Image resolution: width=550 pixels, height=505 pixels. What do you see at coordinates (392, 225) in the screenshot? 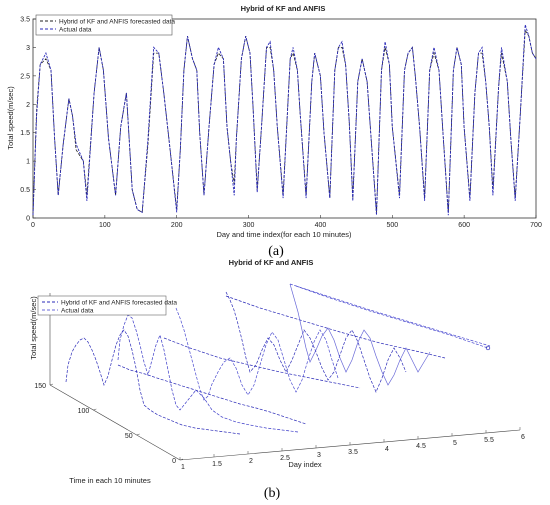
I see `chart-a-x-tick-label: 500` at bounding box center [392, 225].